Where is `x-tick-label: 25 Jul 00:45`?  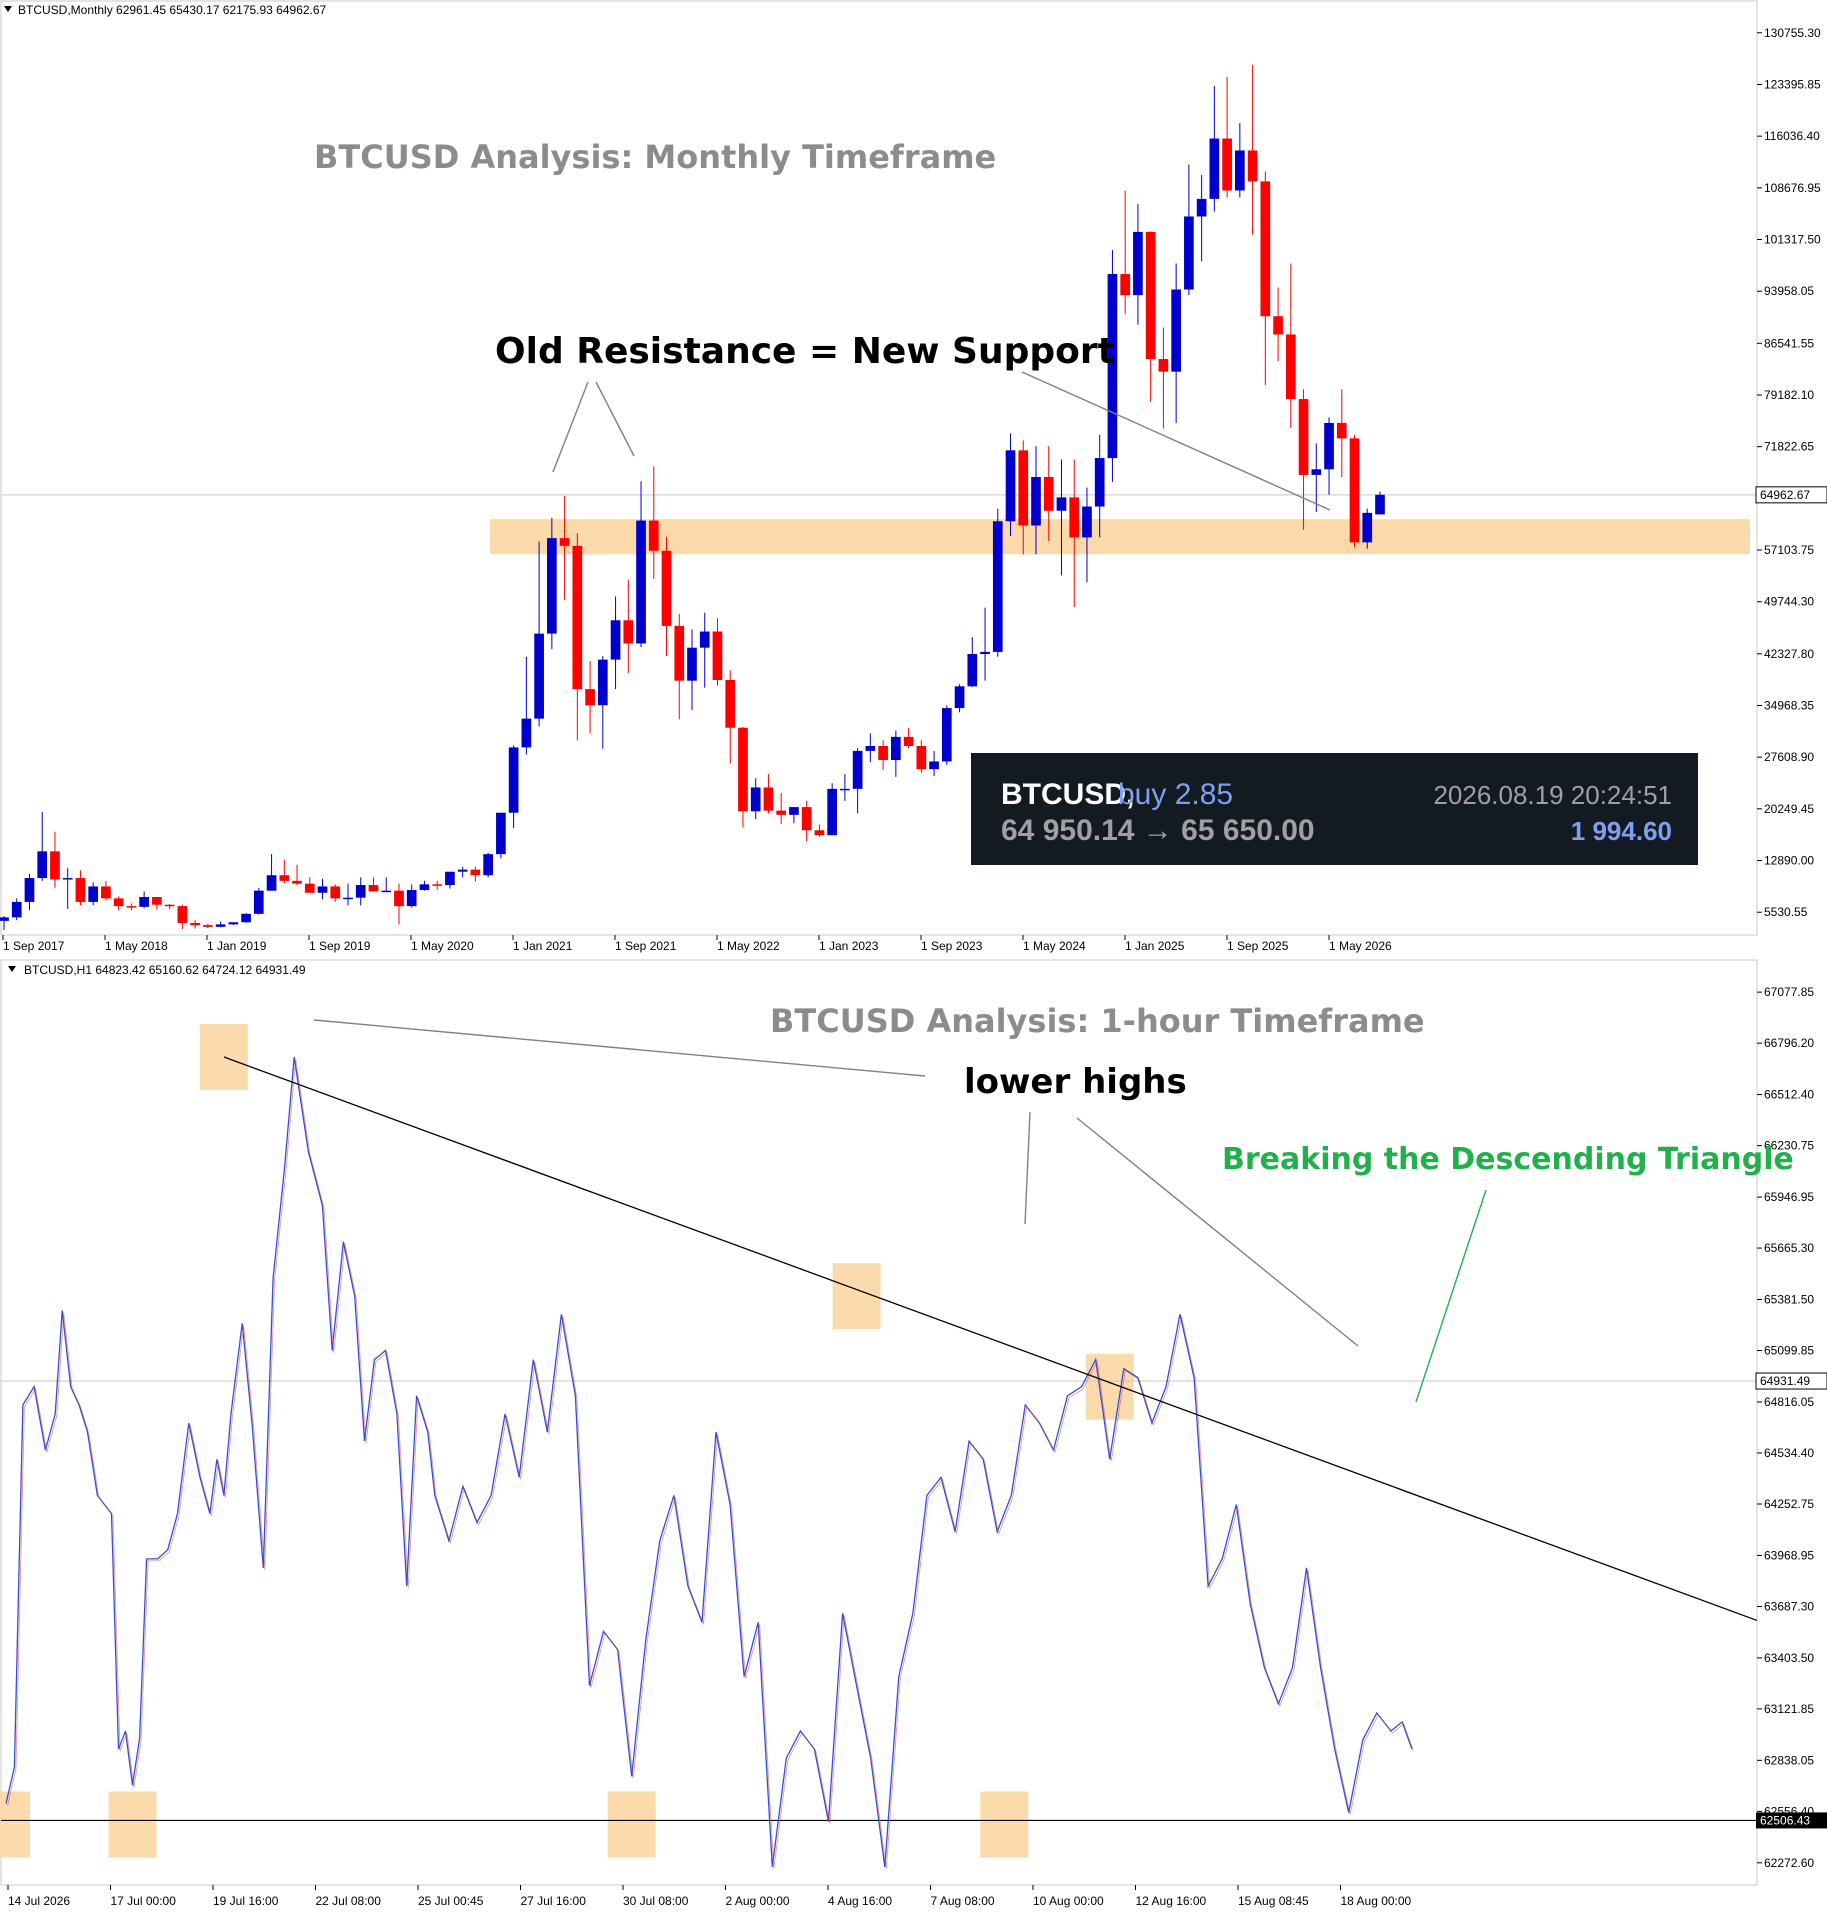
x-tick-label: 25 Jul 00:45 is located at coordinates (451, 1901).